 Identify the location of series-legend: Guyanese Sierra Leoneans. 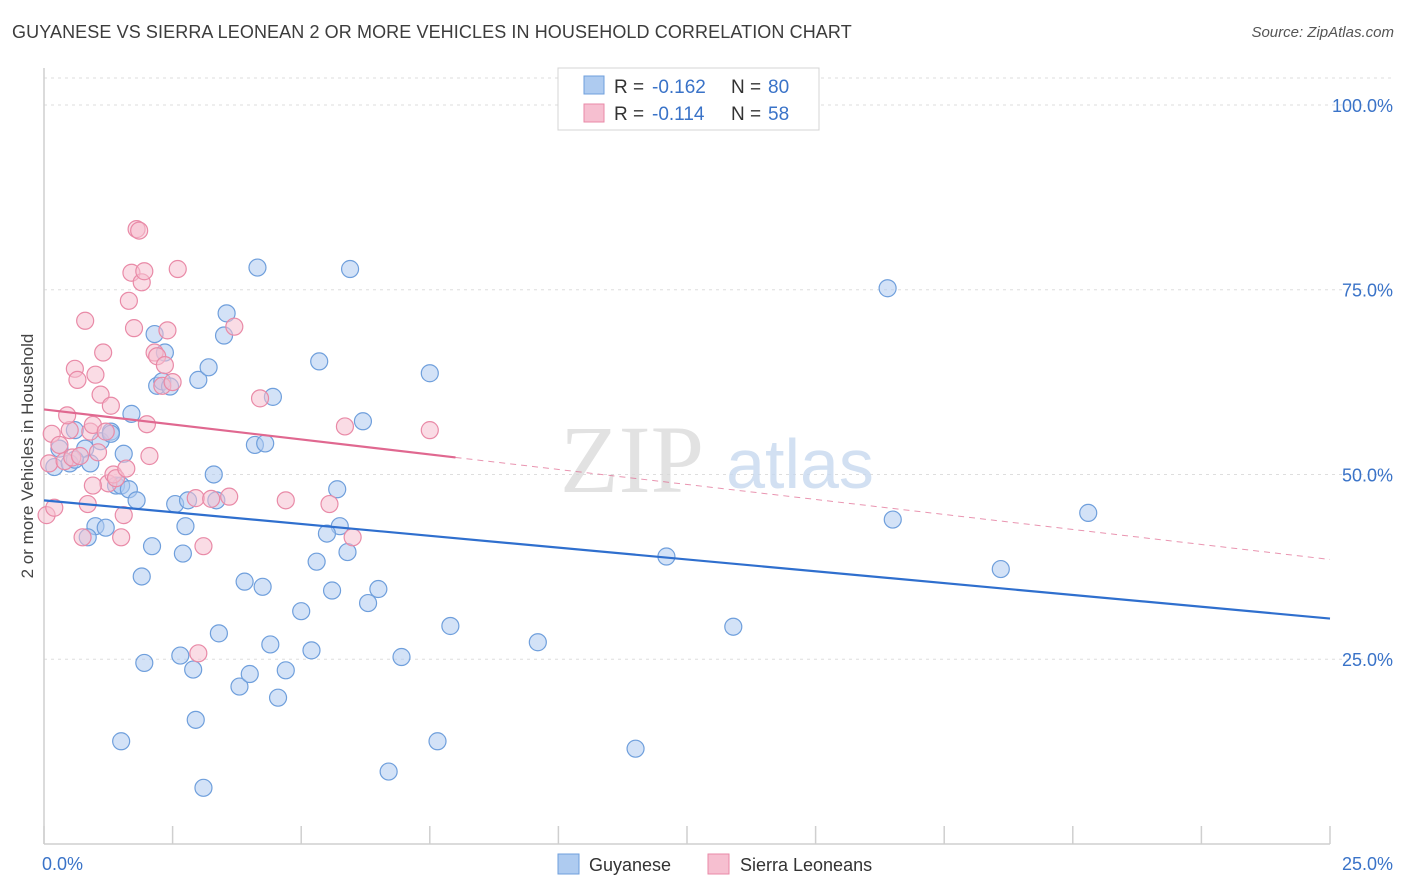
(714, 864).